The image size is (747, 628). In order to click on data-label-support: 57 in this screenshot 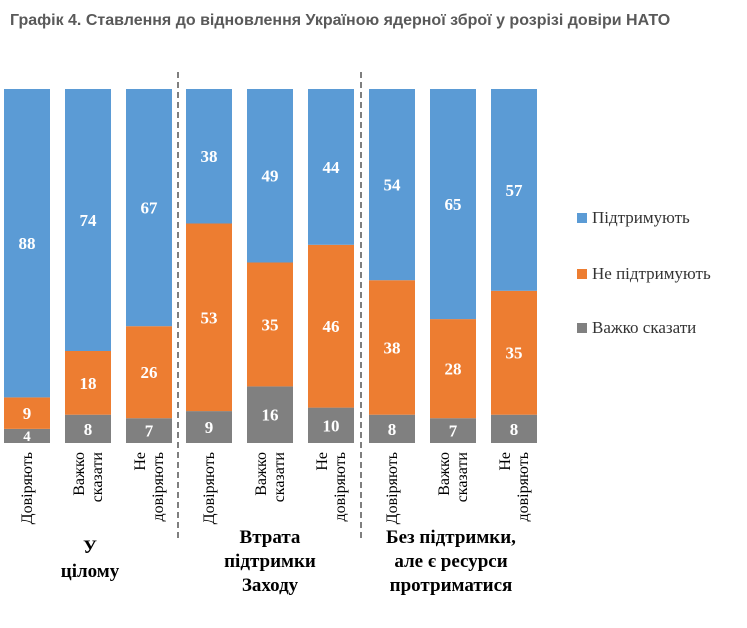, I will do `click(515, 190)`.